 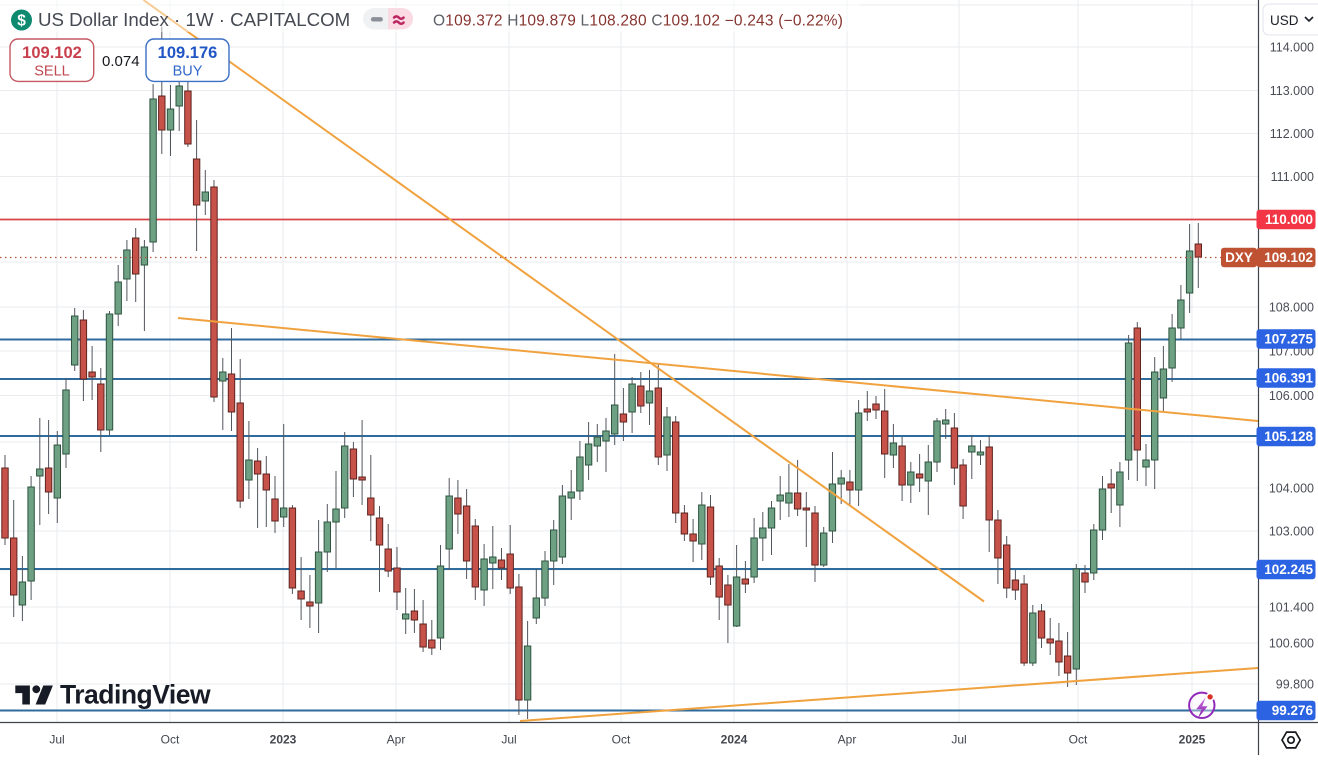 What do you see at coordinates (1292, 134) in the screenshot?
I see `svg-text: 112.000` at bounding box center [1292, 134].